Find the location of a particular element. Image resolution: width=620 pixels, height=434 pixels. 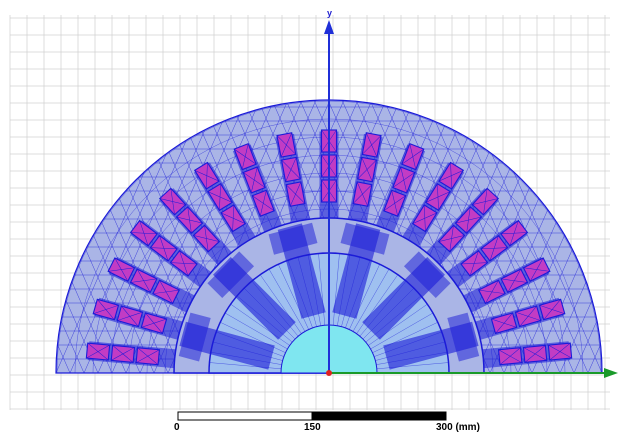

origin-marker is located at coordinates (329, 373).